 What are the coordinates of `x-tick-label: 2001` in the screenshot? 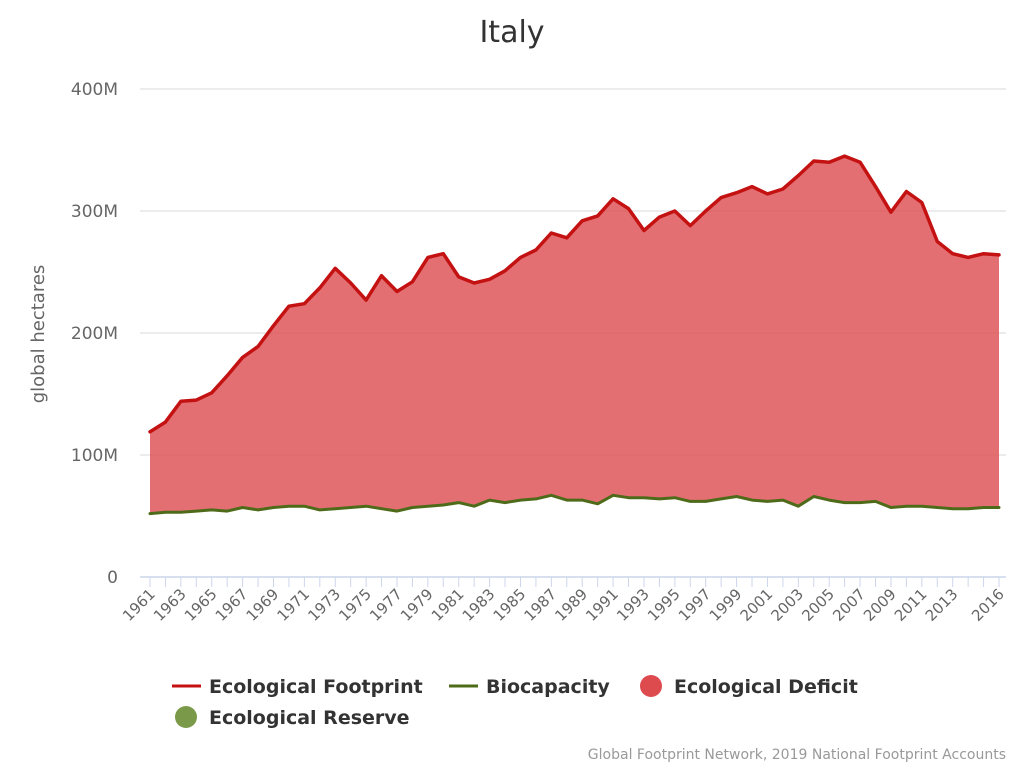 It's located at (757, 605).